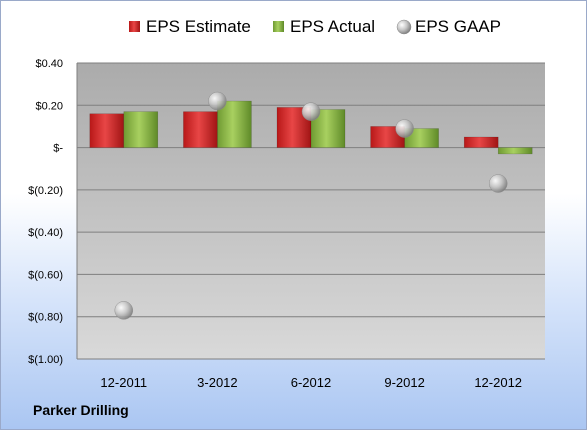 The width and height of the screenshot is (587, 430). Describe the element at coordinates (45, 318) in the screenshot. I see `y-tick-label: $(0.80)` at that location.